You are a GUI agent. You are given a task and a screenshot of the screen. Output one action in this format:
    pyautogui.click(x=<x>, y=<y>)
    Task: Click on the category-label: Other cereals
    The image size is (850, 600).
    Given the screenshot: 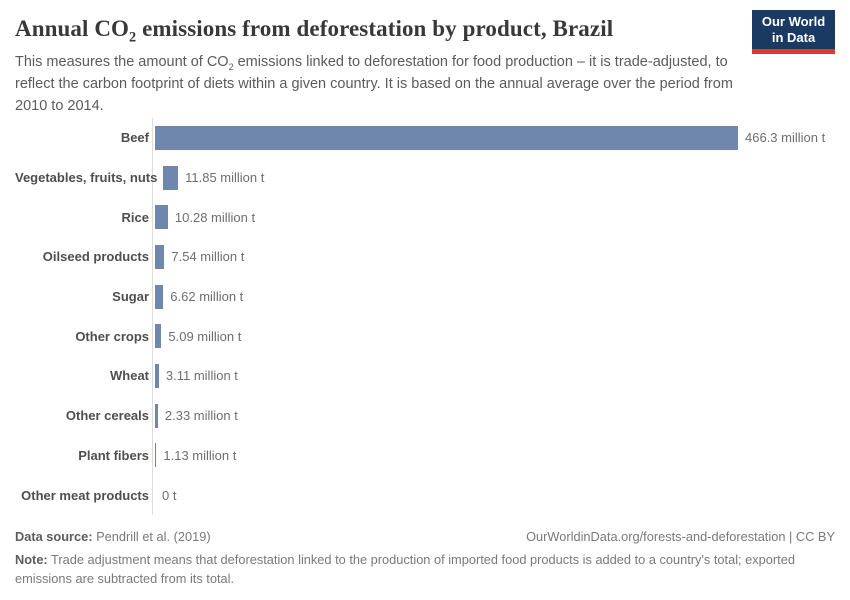 What is the action you would take?
    pyautogui.click(x=107, y=416)
    